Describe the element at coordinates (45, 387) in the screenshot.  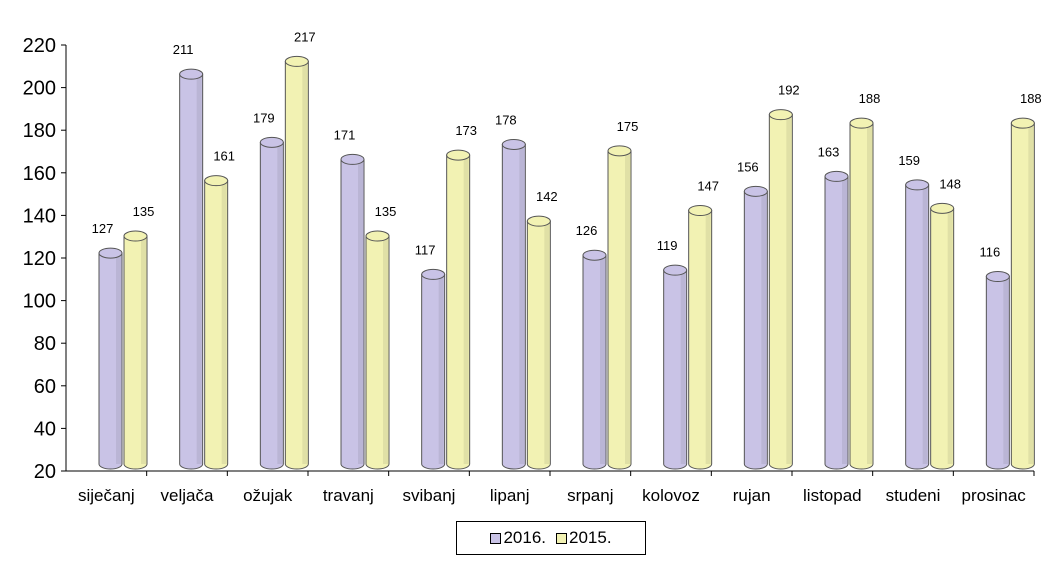
I see `y-tick-label: 60` at that location.